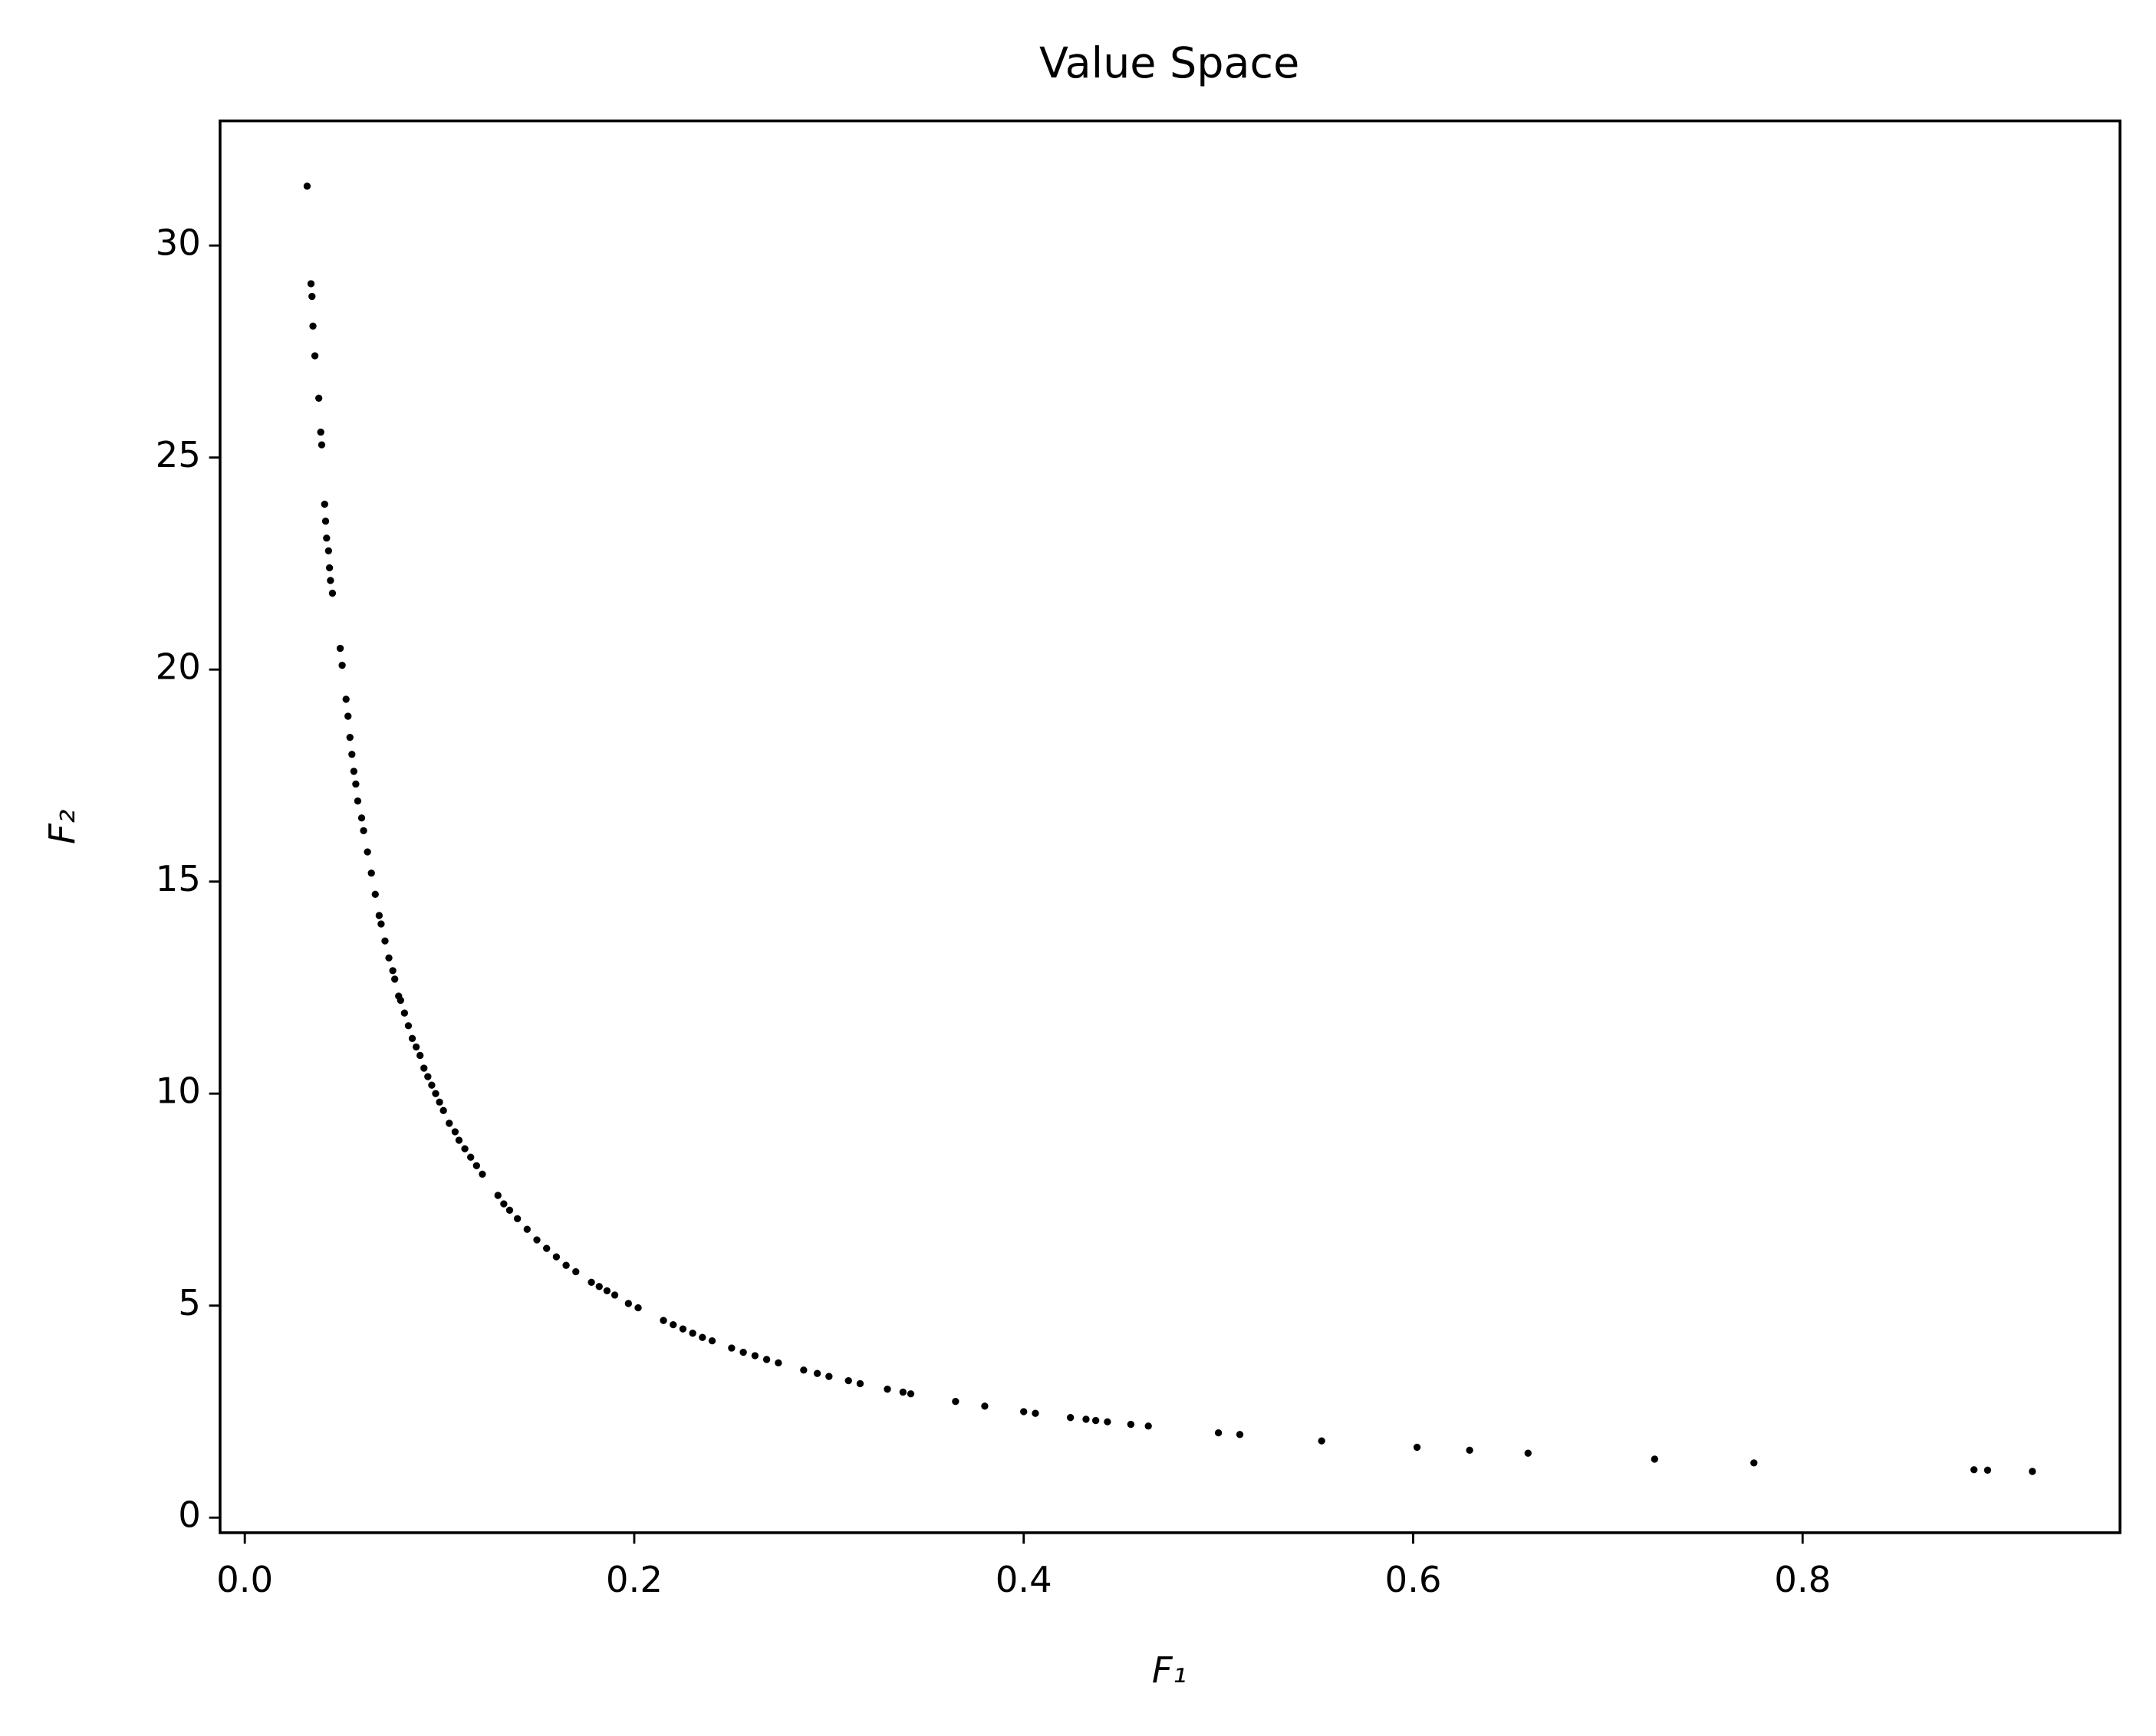 The image size is (2156, 1736). What do you see at coordinates (1802, 1579) in the screenshot?
I see `x-tick-label: 0.8` at bounding box center [1802, 1579].